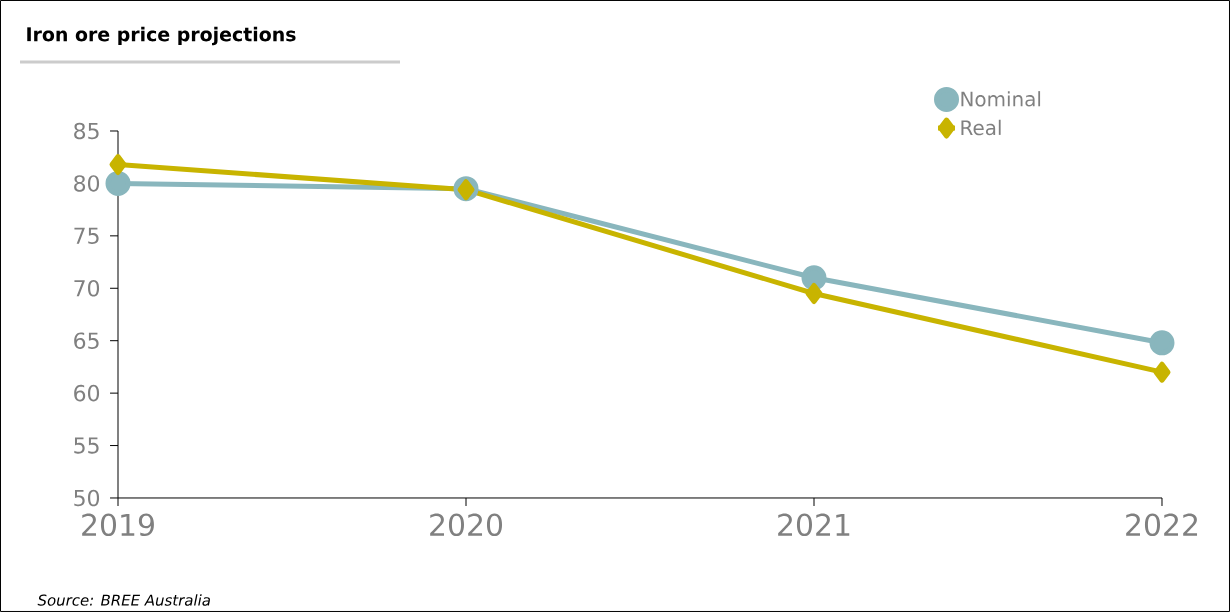 This screenshot has height=612, width=1230. Describe the element at coordinates (86, 340) in the screenshot. I see `y-tick-label: 65` at that location.